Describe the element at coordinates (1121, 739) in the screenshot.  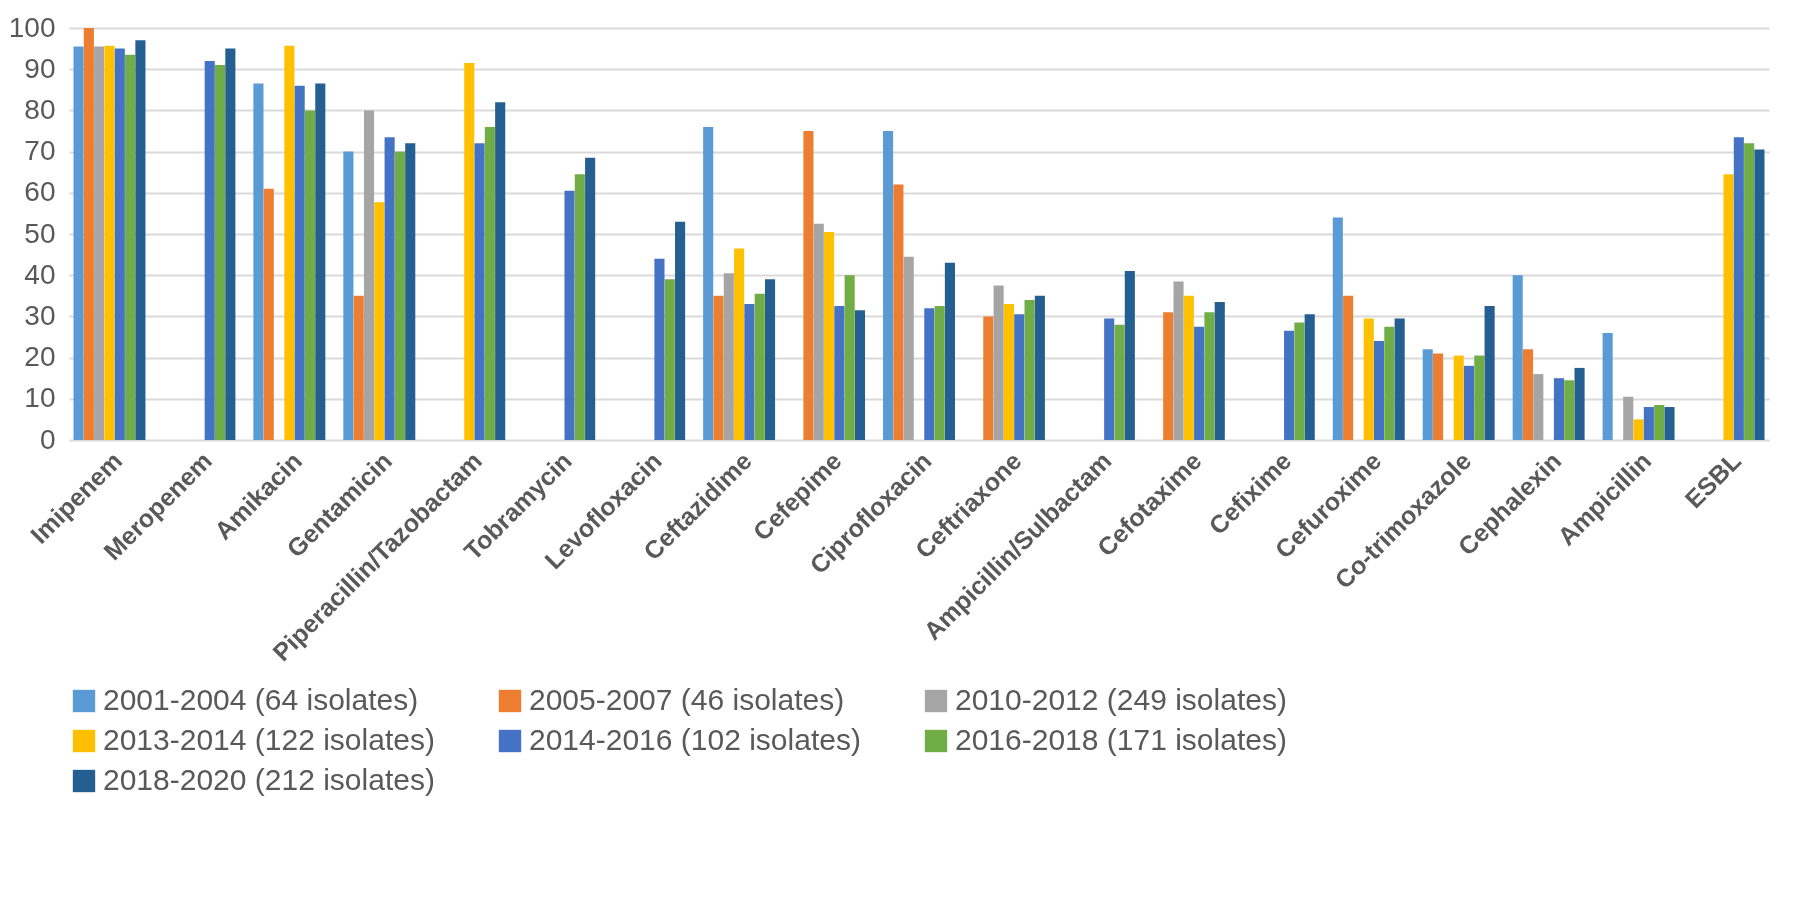
I see `legend-label: 2016-2018 (171 isolates)` at that location.